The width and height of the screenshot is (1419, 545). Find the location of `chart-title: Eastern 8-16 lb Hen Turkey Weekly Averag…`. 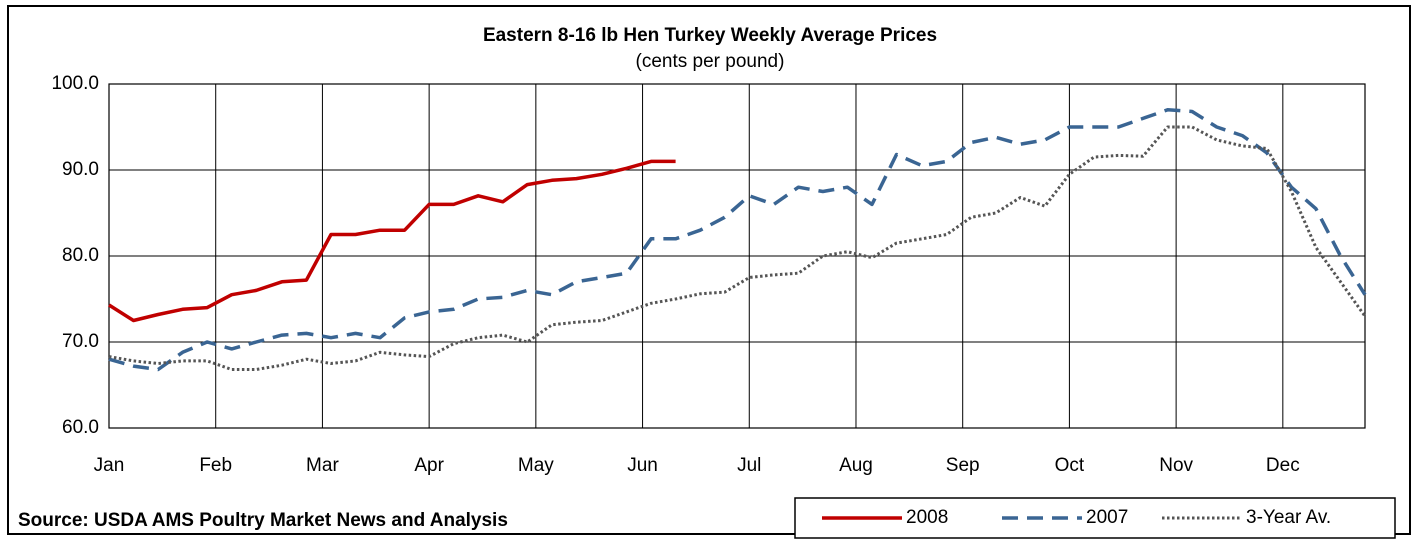

chart-title: Eastern 8-16 lb Hen Turkey Weekly Averag… is located at coordinates (710, 35).